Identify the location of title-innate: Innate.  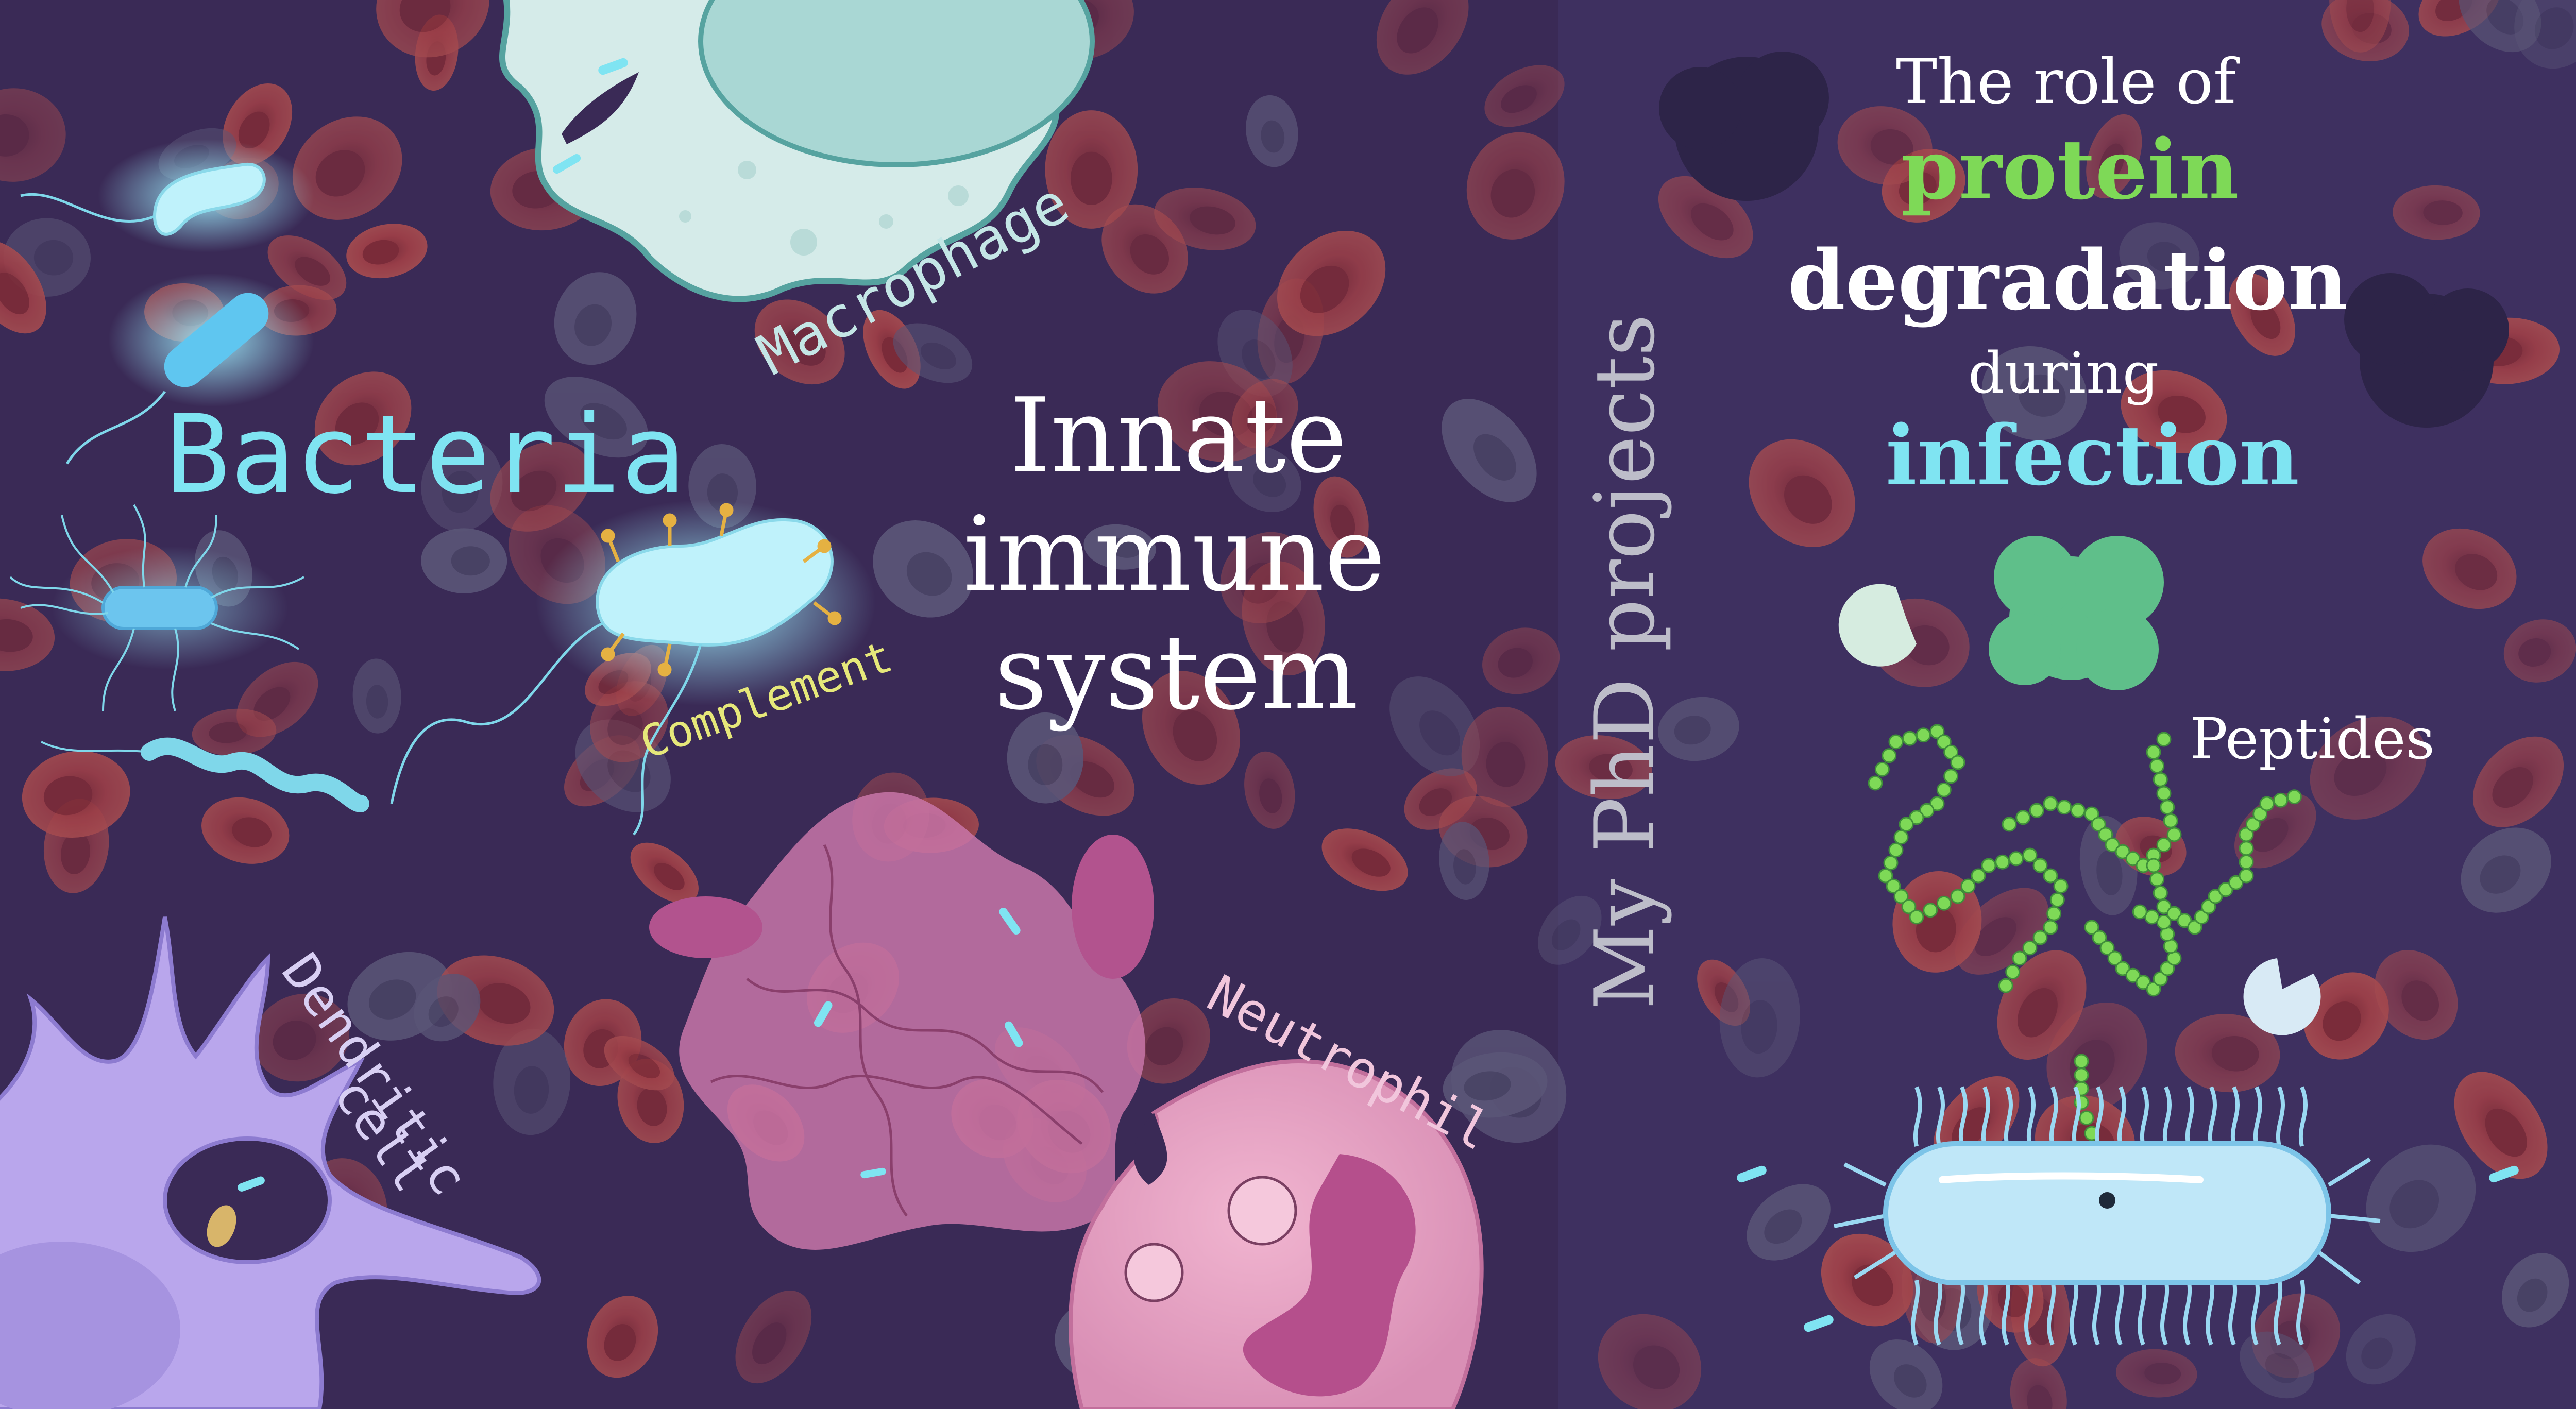
(1178, 436).